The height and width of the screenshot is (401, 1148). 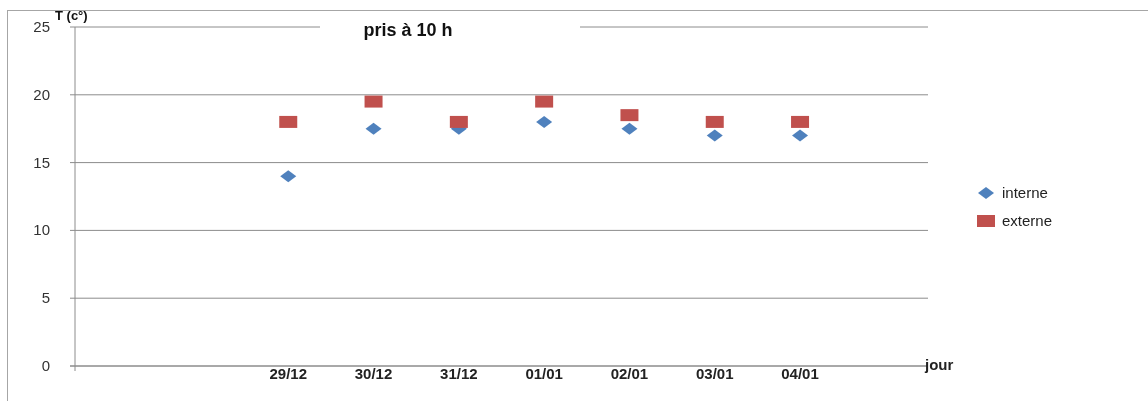 I want to click on chart-title: pris à 10 h, so click(x=408, y=30).